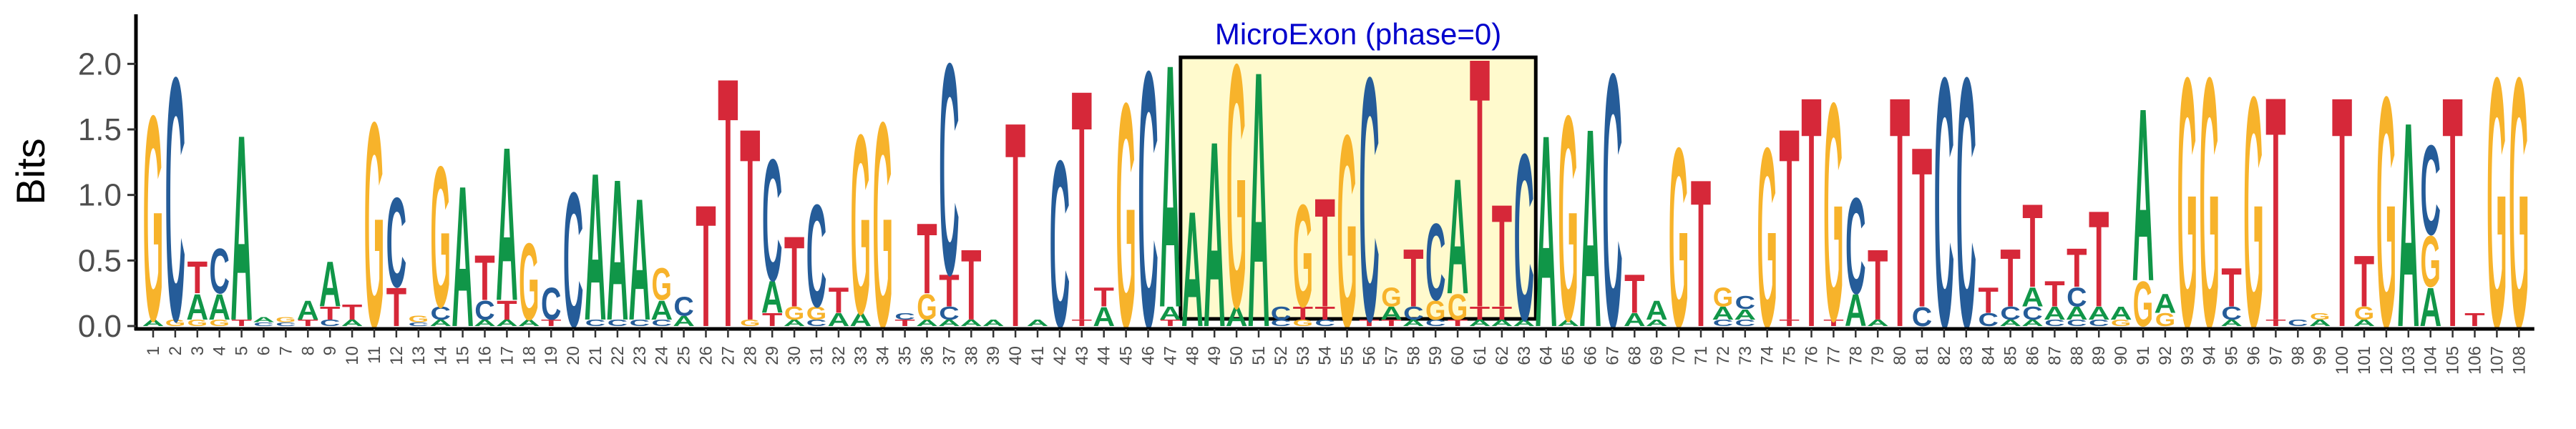 The image size is (2576, 429). Describe the element at coordinates (1325, 355) in the screenshot. I see `x-tick-label: 54` at that location.